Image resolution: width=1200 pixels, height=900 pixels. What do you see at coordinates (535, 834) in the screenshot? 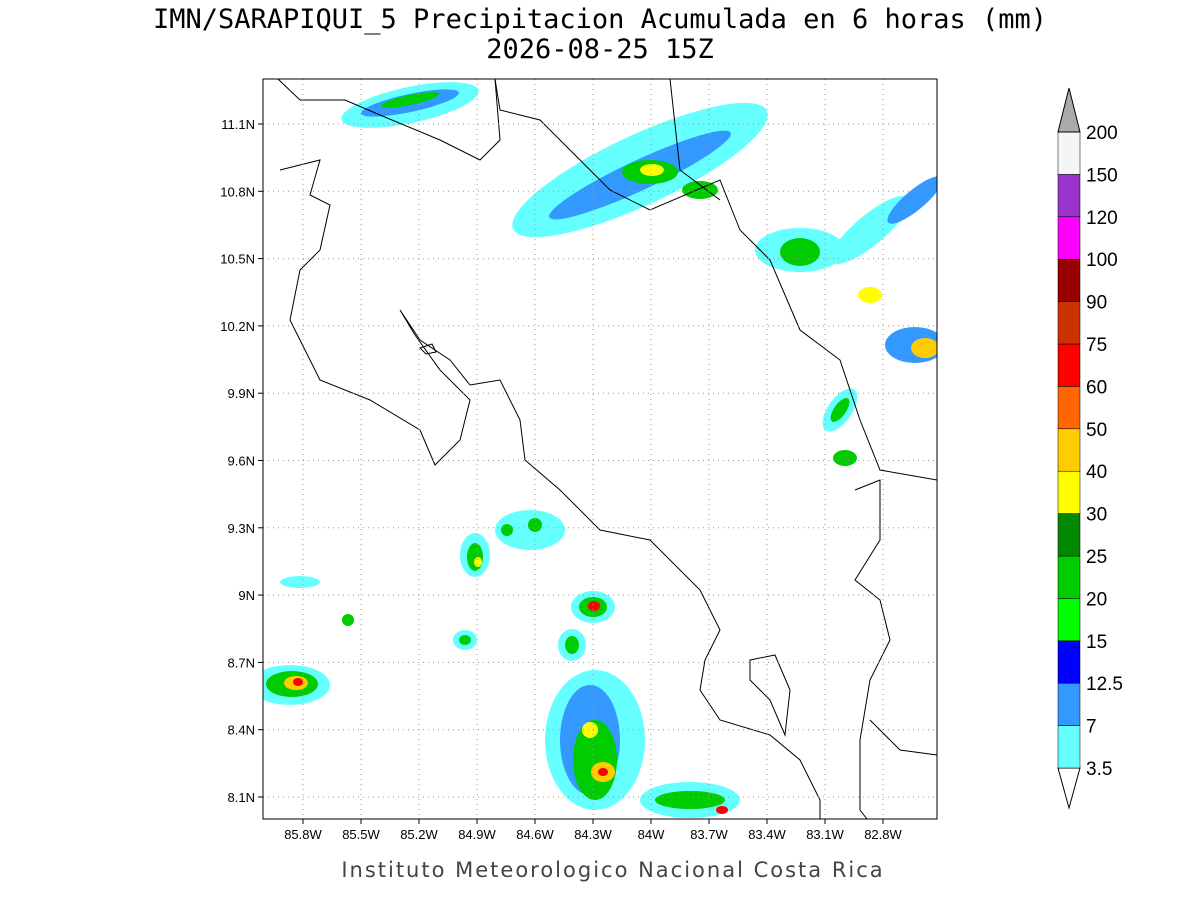
I see `lon-label: 84.6W` at bounding box center [535, 834].